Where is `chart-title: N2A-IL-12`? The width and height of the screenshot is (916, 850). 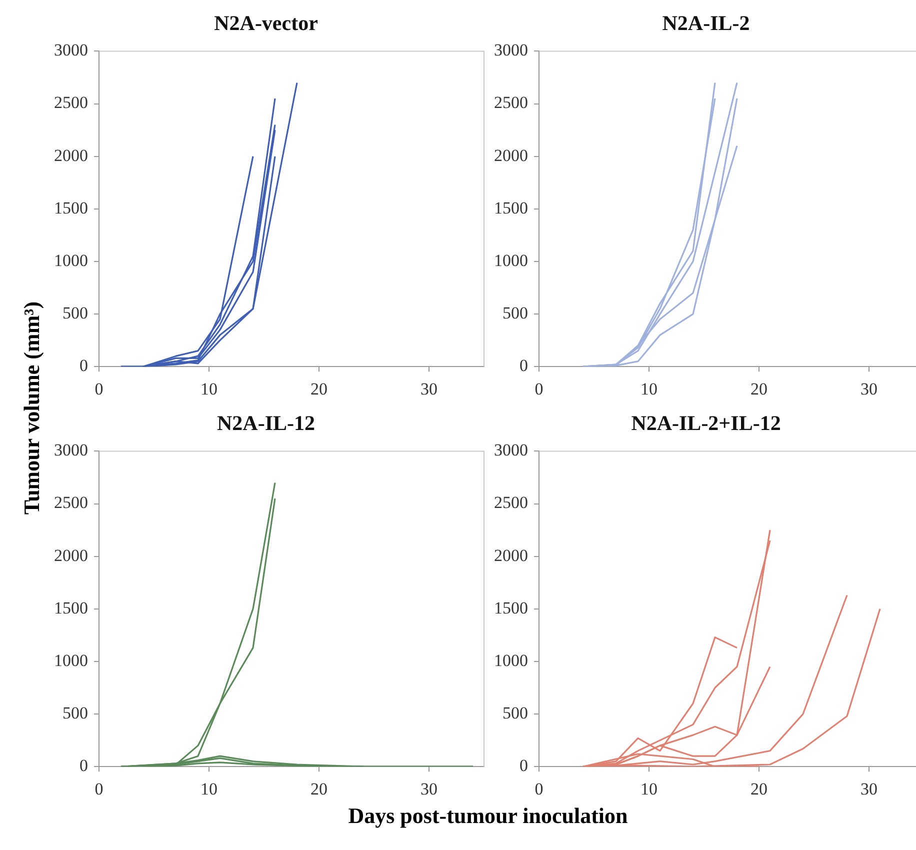
chart-title: N2A-IL-12 is located at coordinates (266, 423).